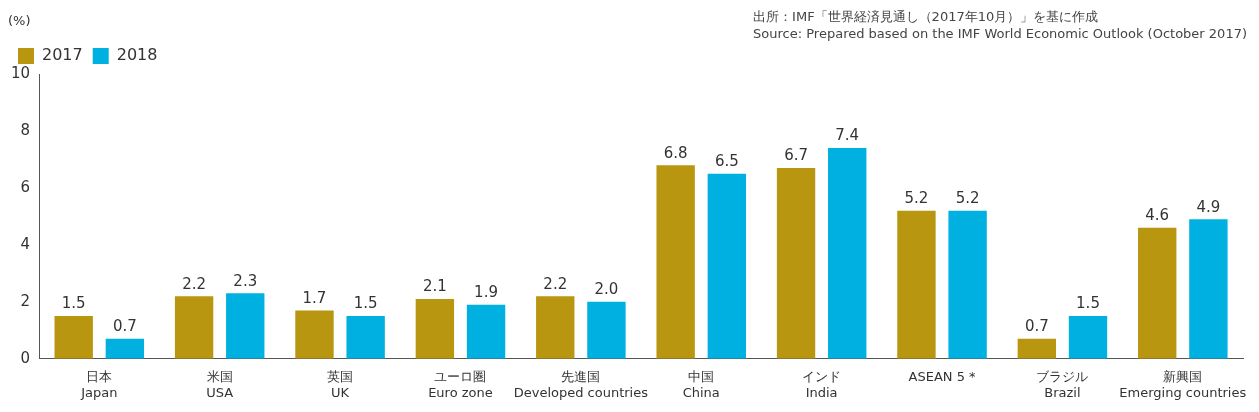 This screenshot has height=412, width=1259. What do you see at coordinates (1183, 384) in the screenshot?
I see `x-tick-label: 新興国 Emerging countries` at bounding box center [1183, 384].